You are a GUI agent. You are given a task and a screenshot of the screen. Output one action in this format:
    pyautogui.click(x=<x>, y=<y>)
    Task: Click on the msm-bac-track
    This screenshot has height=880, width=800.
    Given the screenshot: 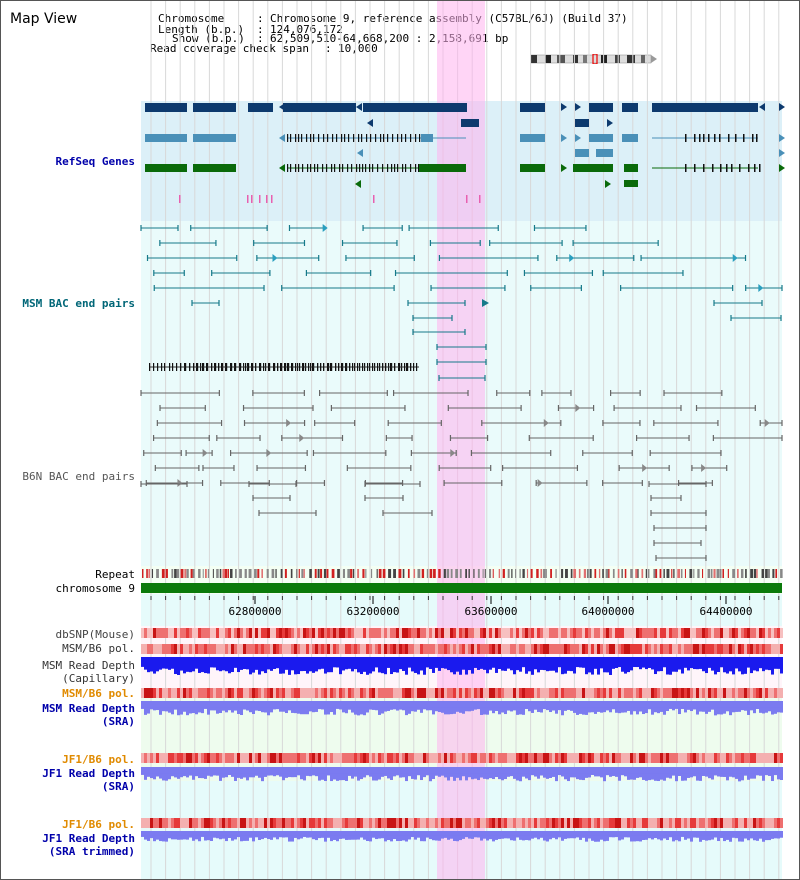 What is the action you would take?
    pyautogui.click(x=461, y=302)
    